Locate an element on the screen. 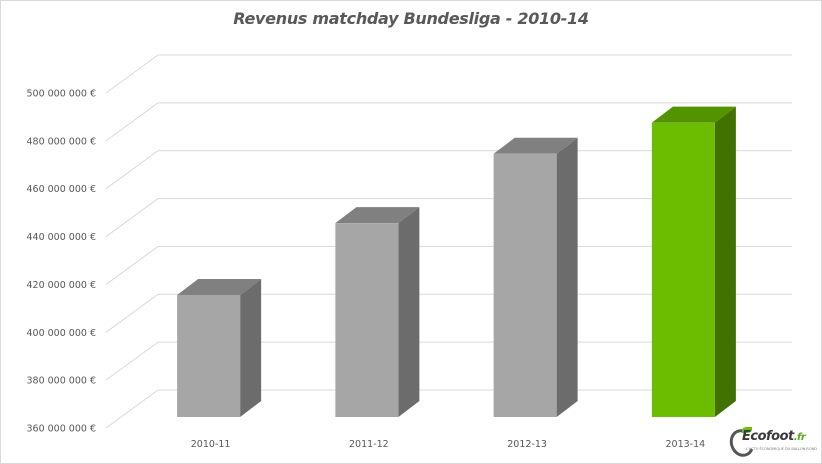  y-tick-label: 360 000 000 € is located at coordinates (61, 429).